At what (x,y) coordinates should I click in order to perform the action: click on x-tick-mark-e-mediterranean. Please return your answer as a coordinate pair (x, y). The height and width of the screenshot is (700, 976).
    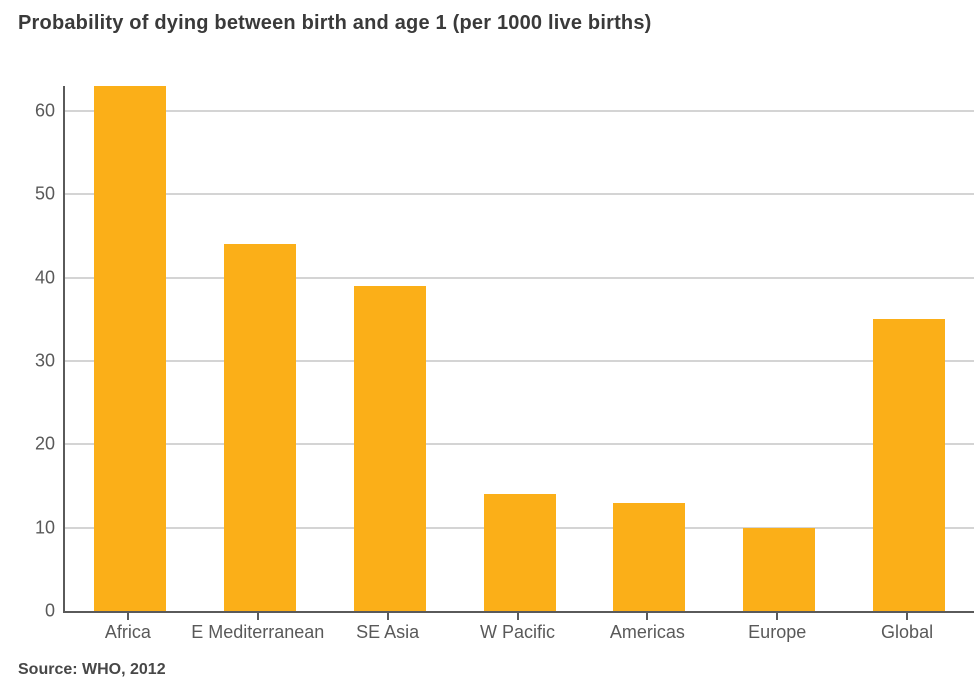
    Looking at the image, I should click on (257, 616).